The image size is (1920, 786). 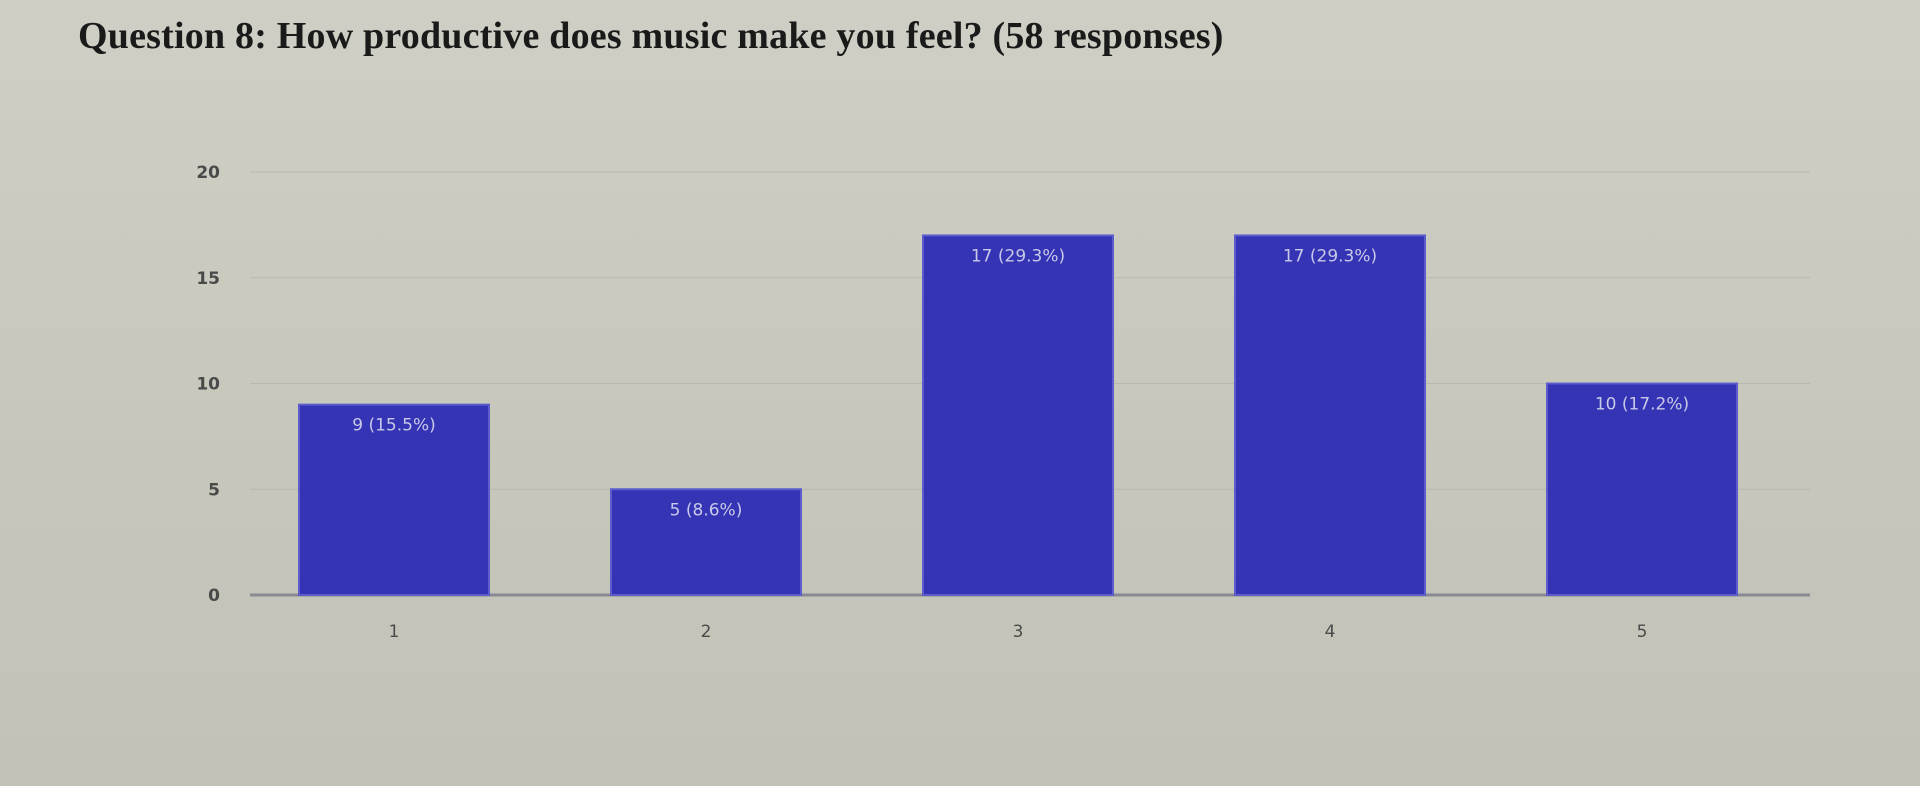 I want to click on x-tick-label: 3, so click(x=1018, y=632).